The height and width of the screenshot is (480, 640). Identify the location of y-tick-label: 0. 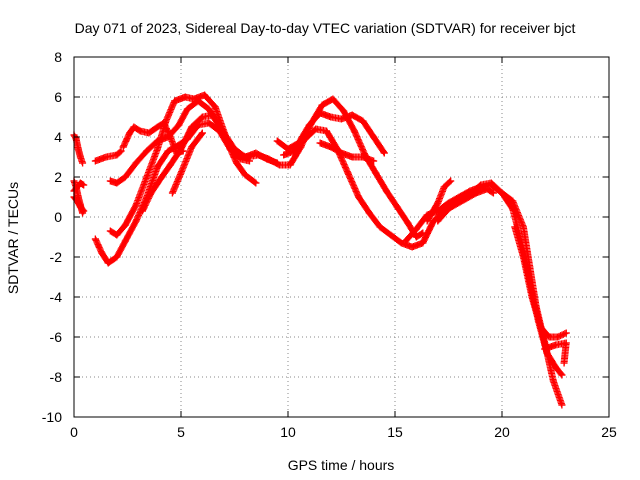
(58, 217).